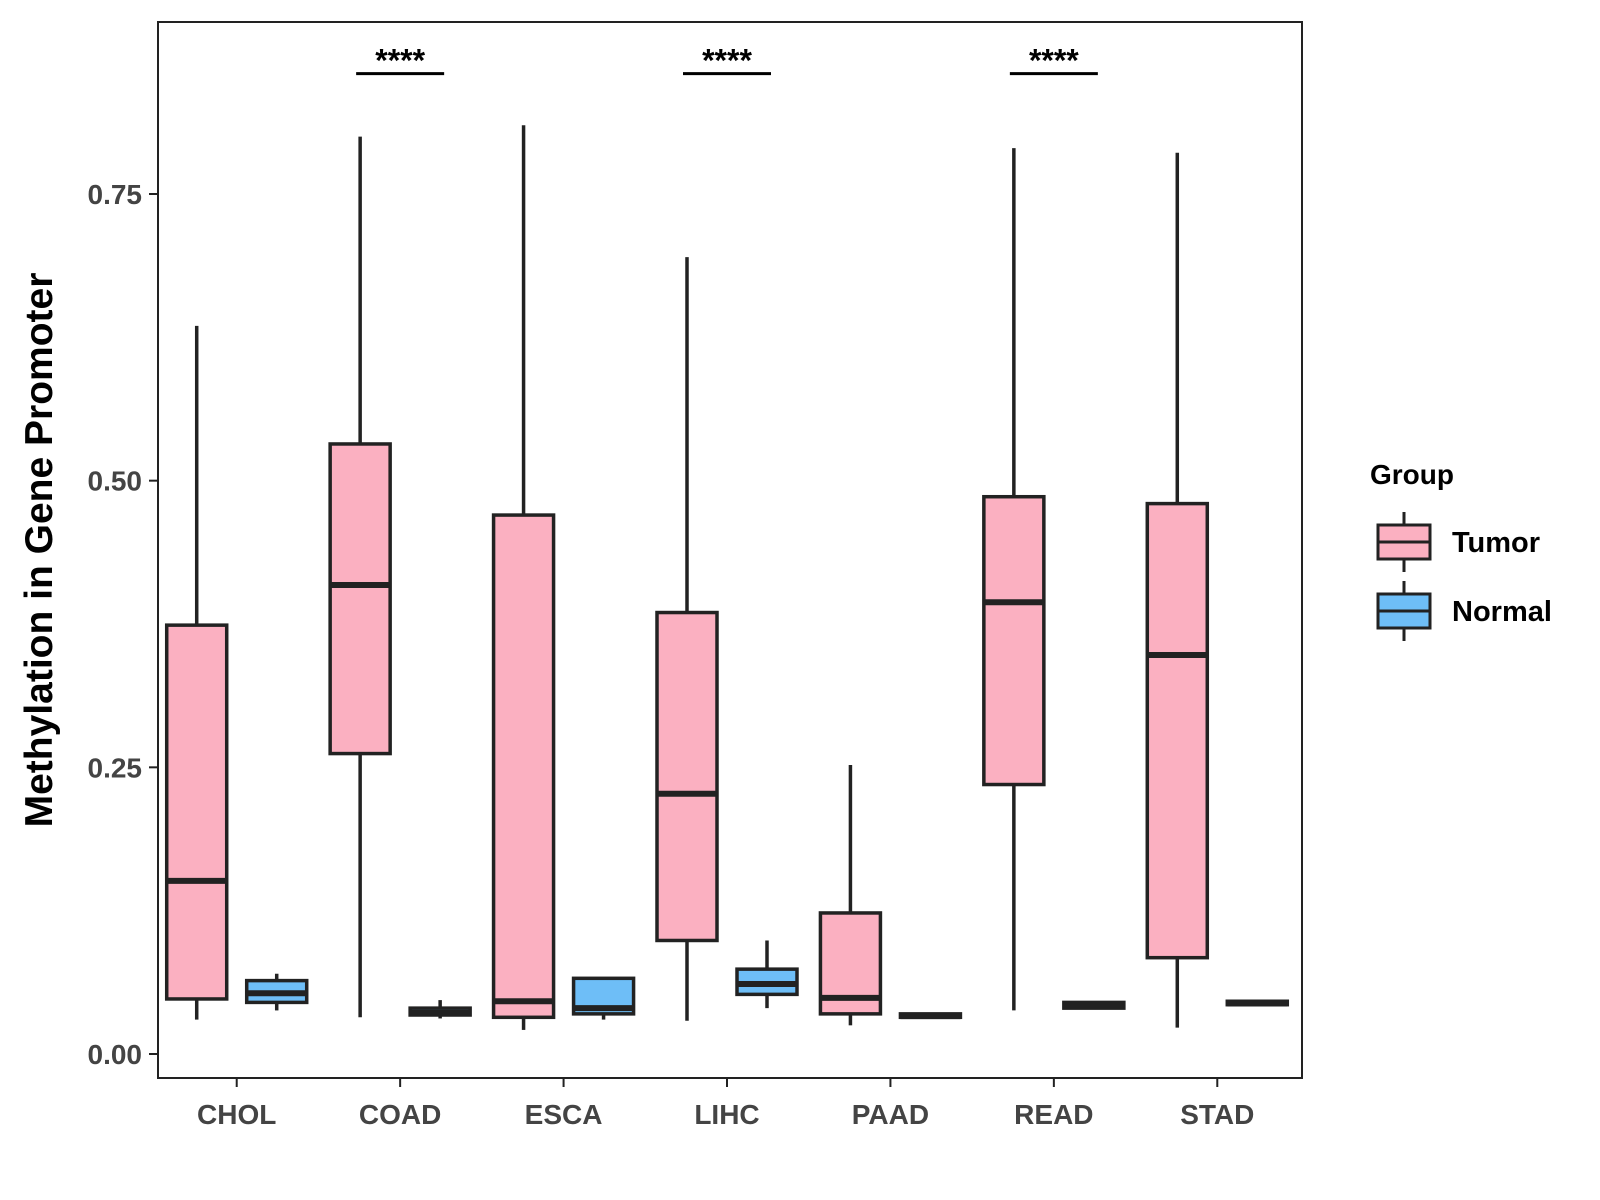  I want to click on box-tumor-chol, so click(196, 672).